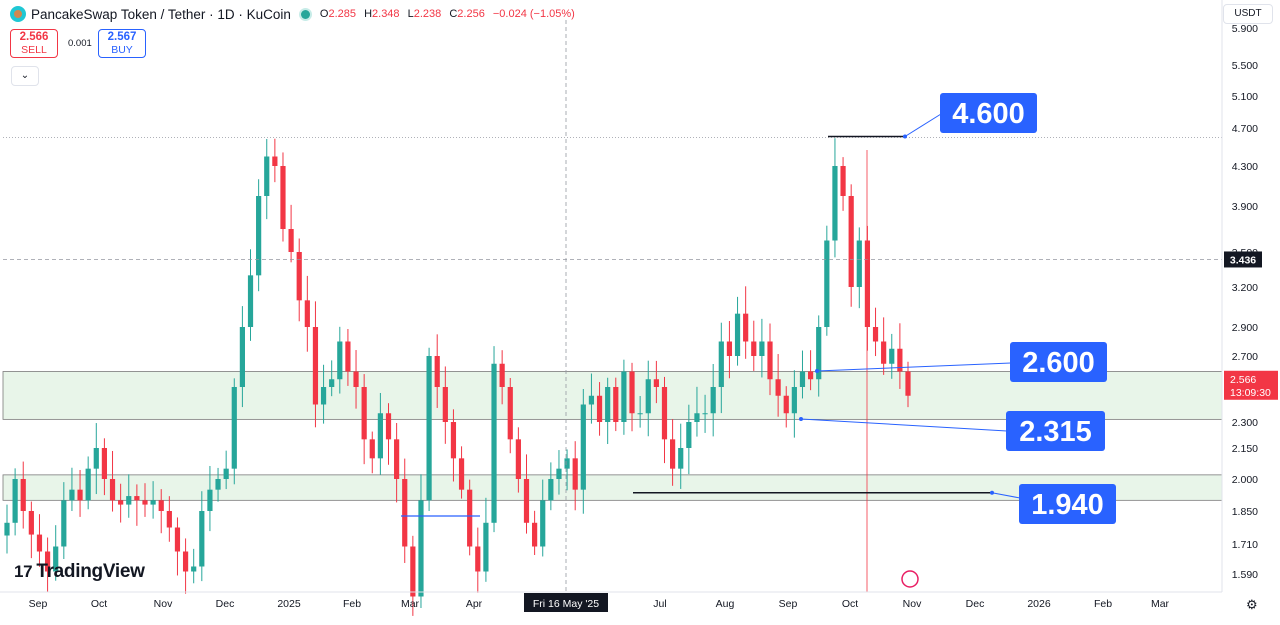 The image size is (1280, 625). Describe the element at coordinates (1245, 575) in the screenshot. I see `price-tick-label: 1.590` at that location.